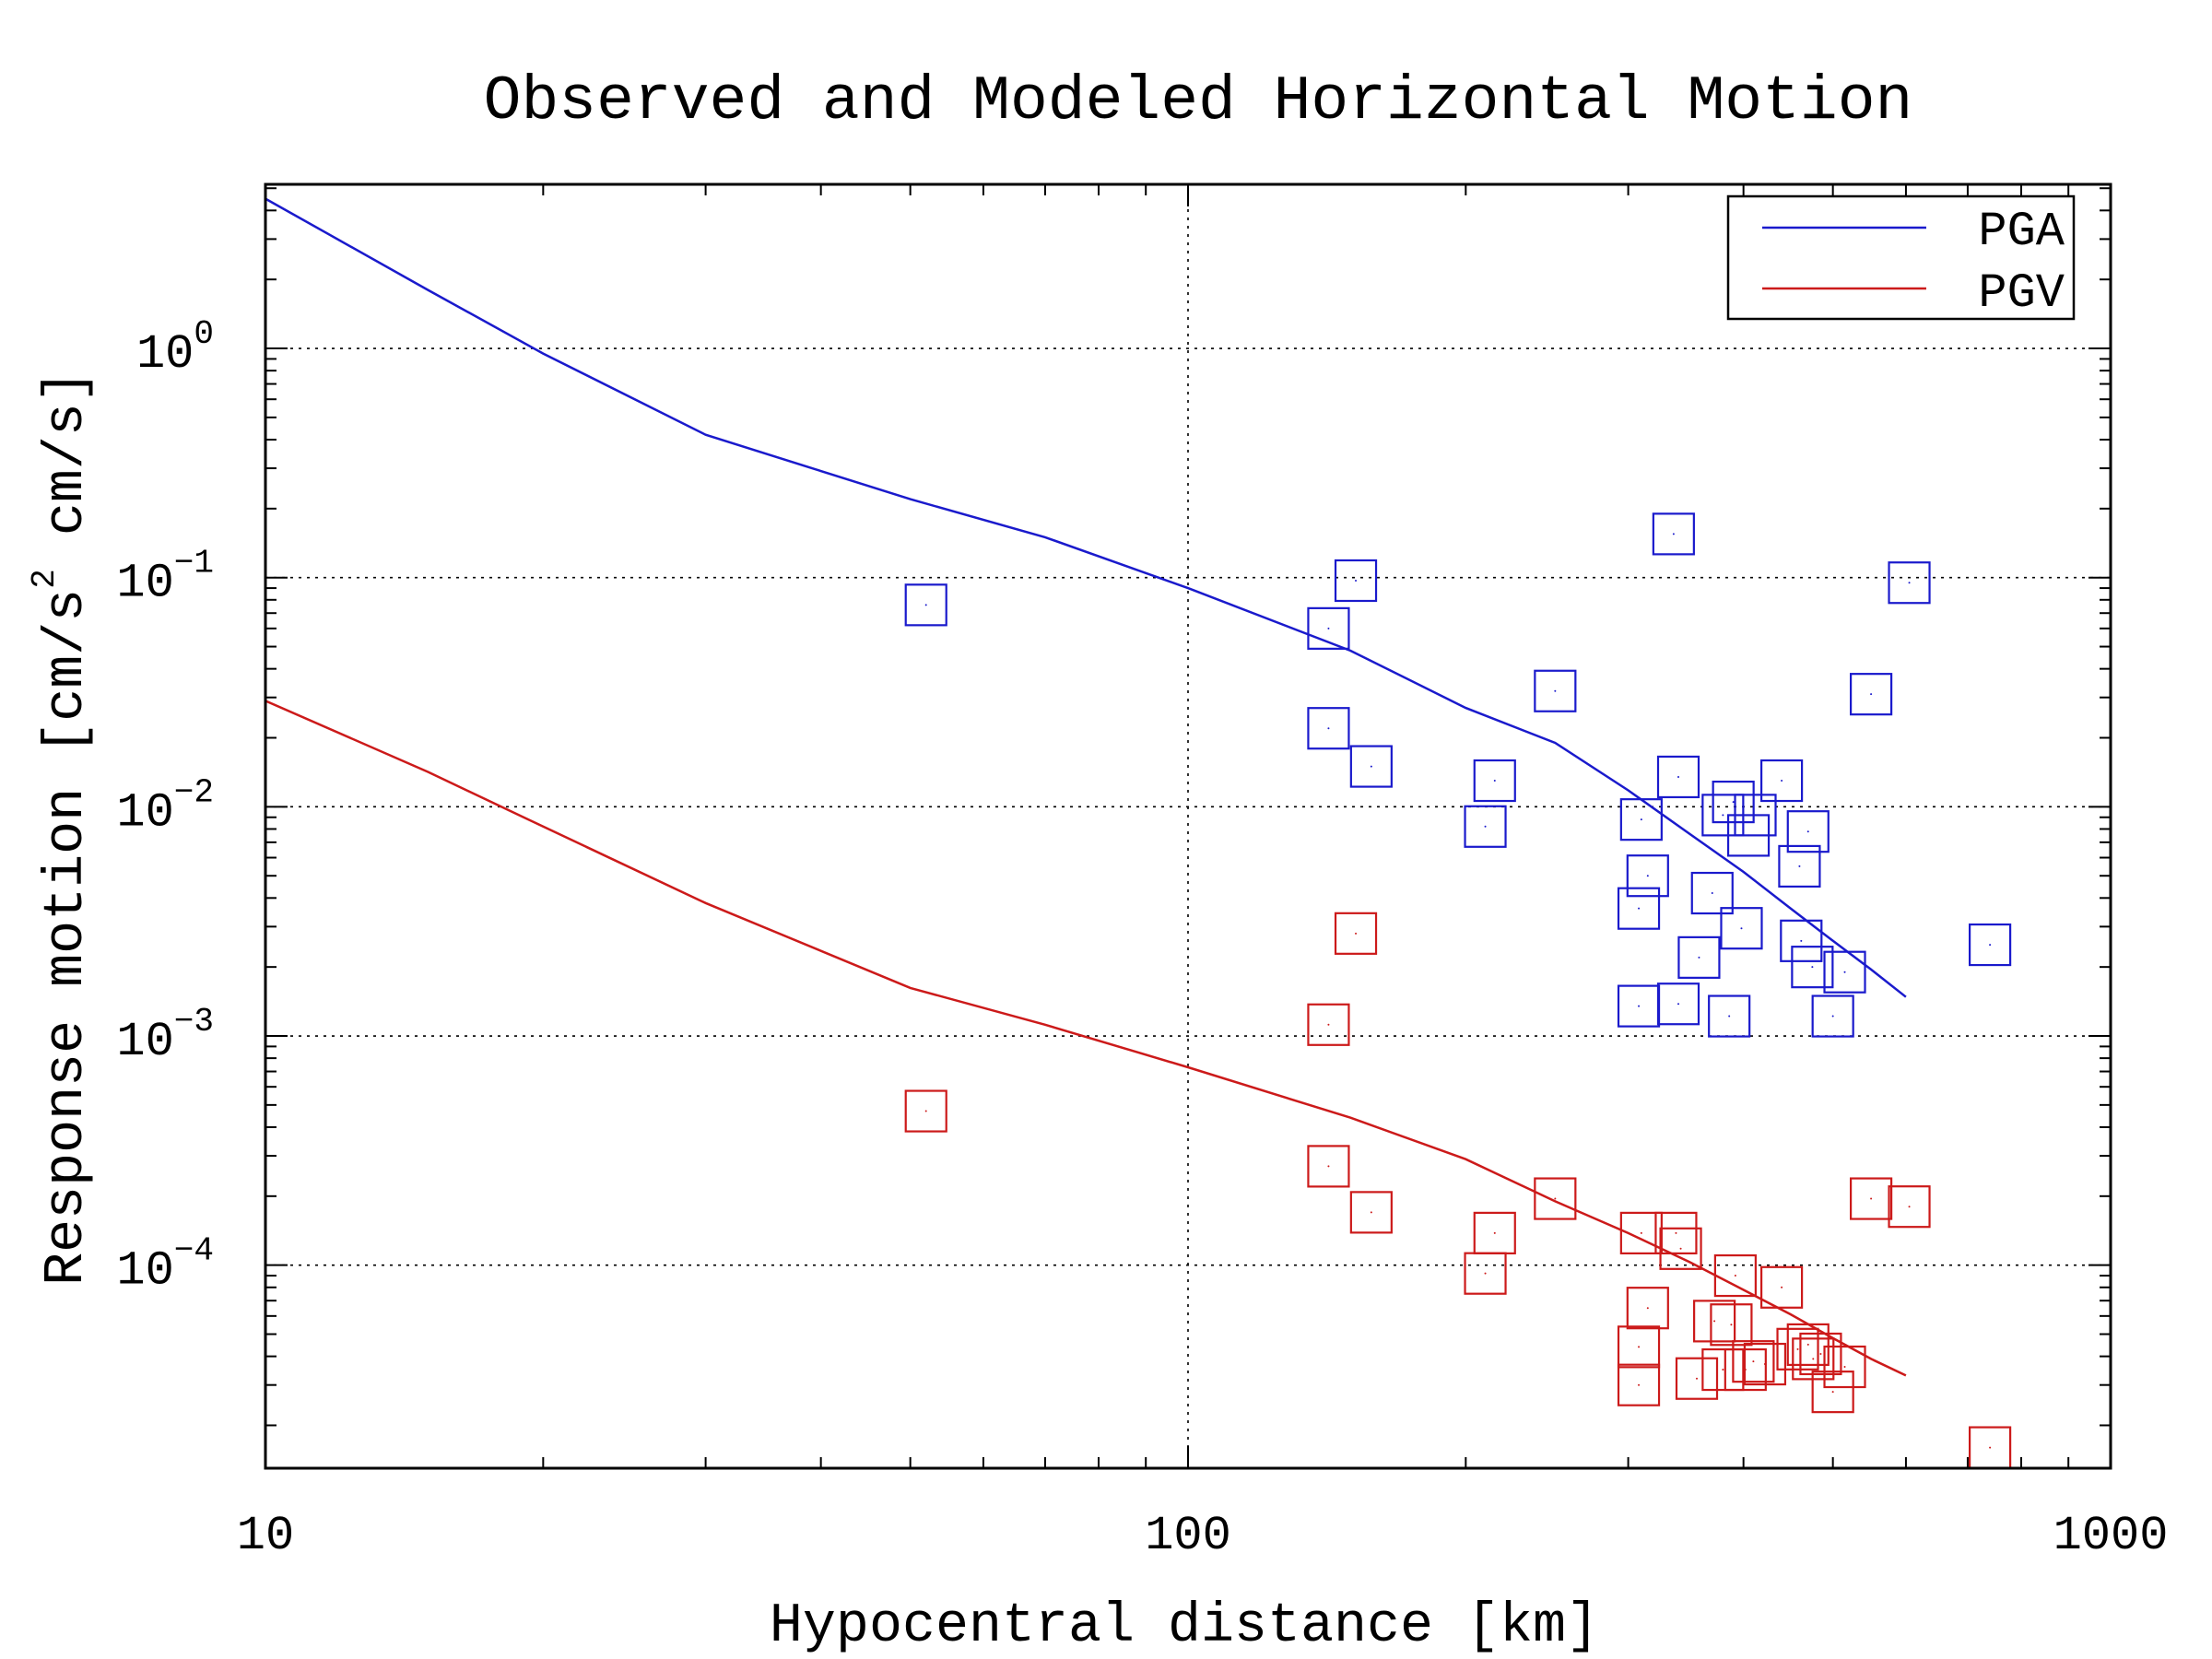 The width and height of the screenshot is (2212, 1659). I want to click on y-tick-label: 10⁻¹, so click(165, 578).